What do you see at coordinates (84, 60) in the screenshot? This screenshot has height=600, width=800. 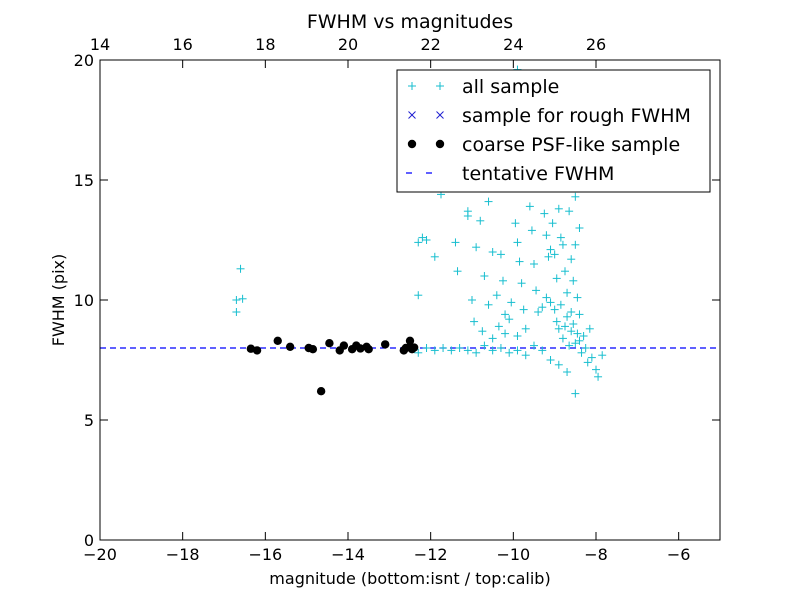 I see `y-tick-label: 20` at bounding box center [84, 60].